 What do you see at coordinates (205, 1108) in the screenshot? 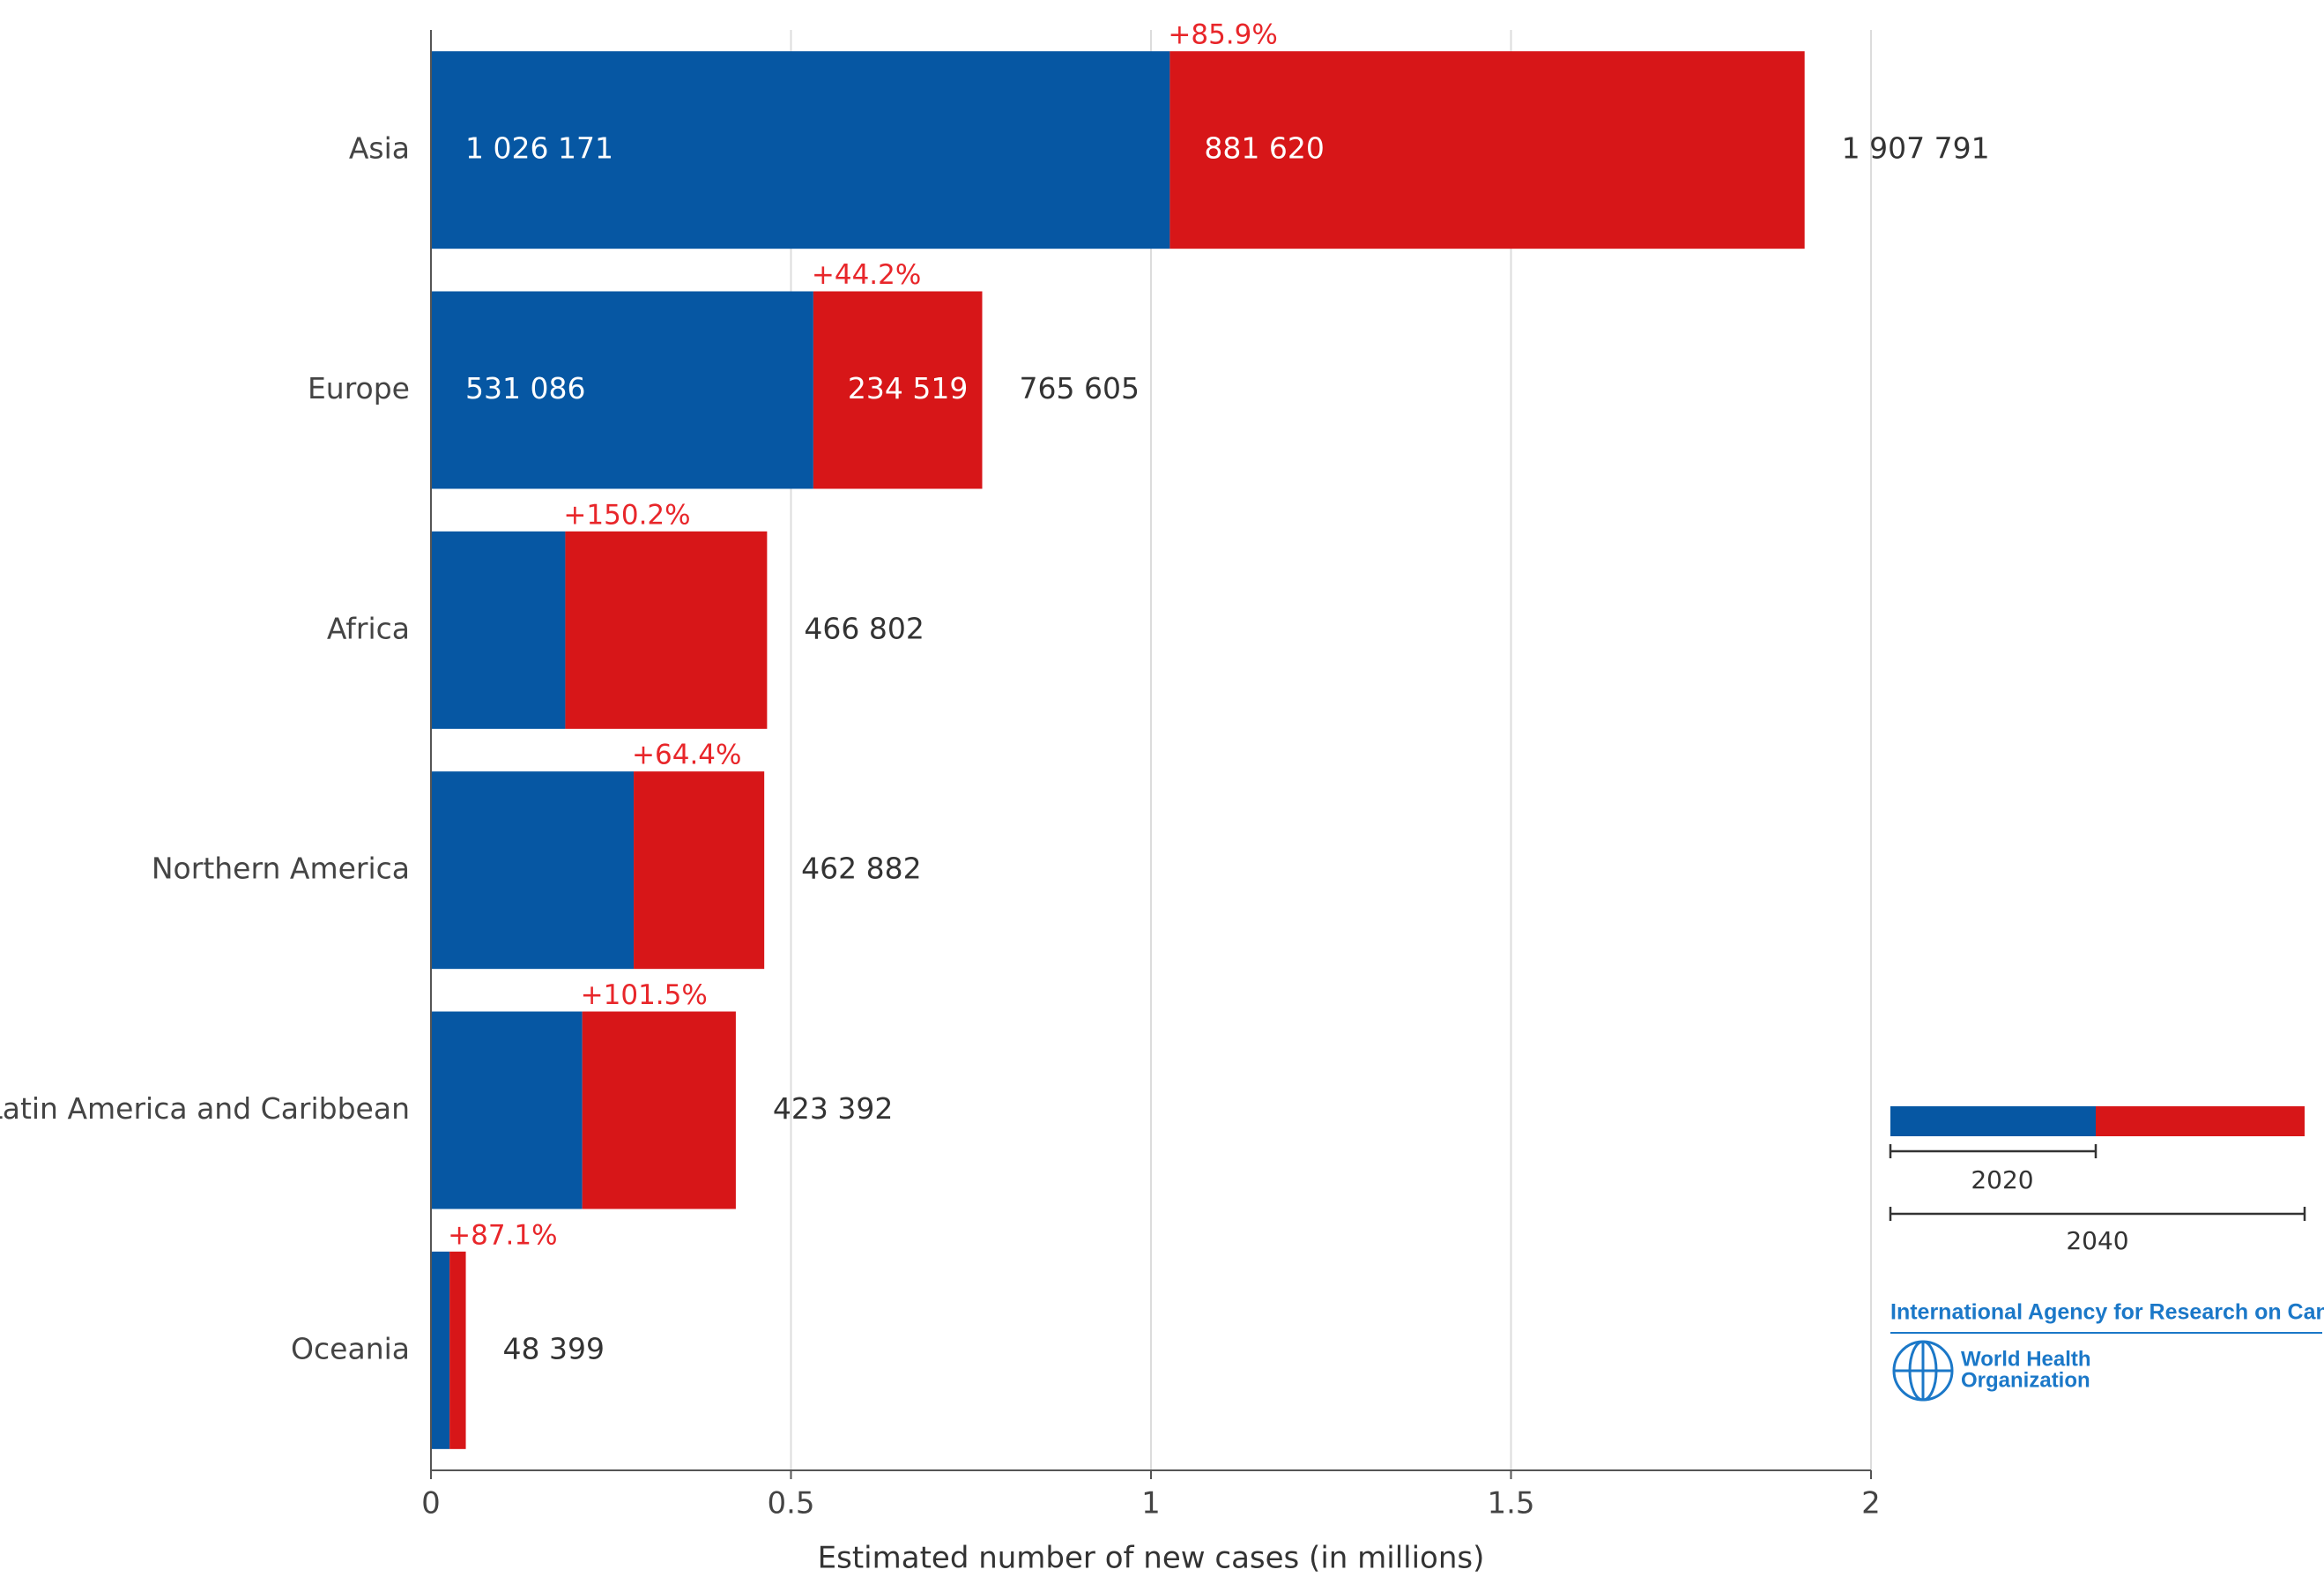
I see `y-tick-label: Latin America and Caribbean` at bounding box center [205, 1108].